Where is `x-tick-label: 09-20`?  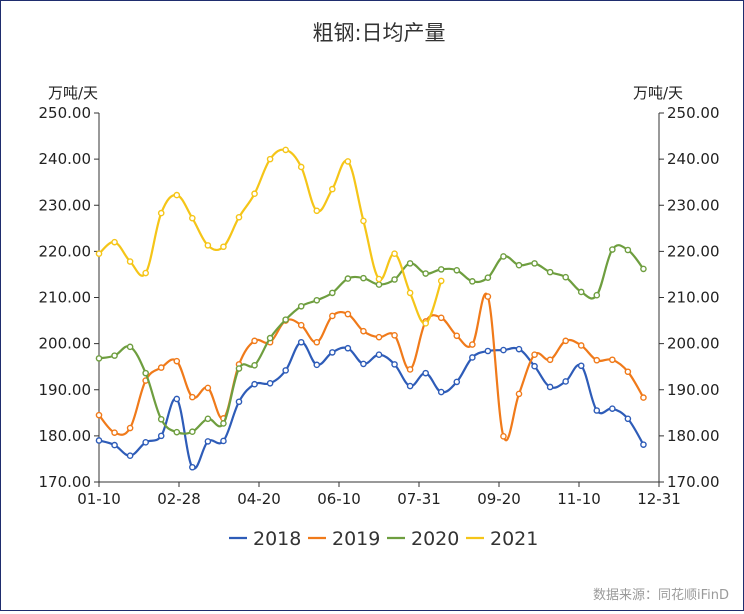 x-tick-label: 09-20 is located at coordinates (499, 499).